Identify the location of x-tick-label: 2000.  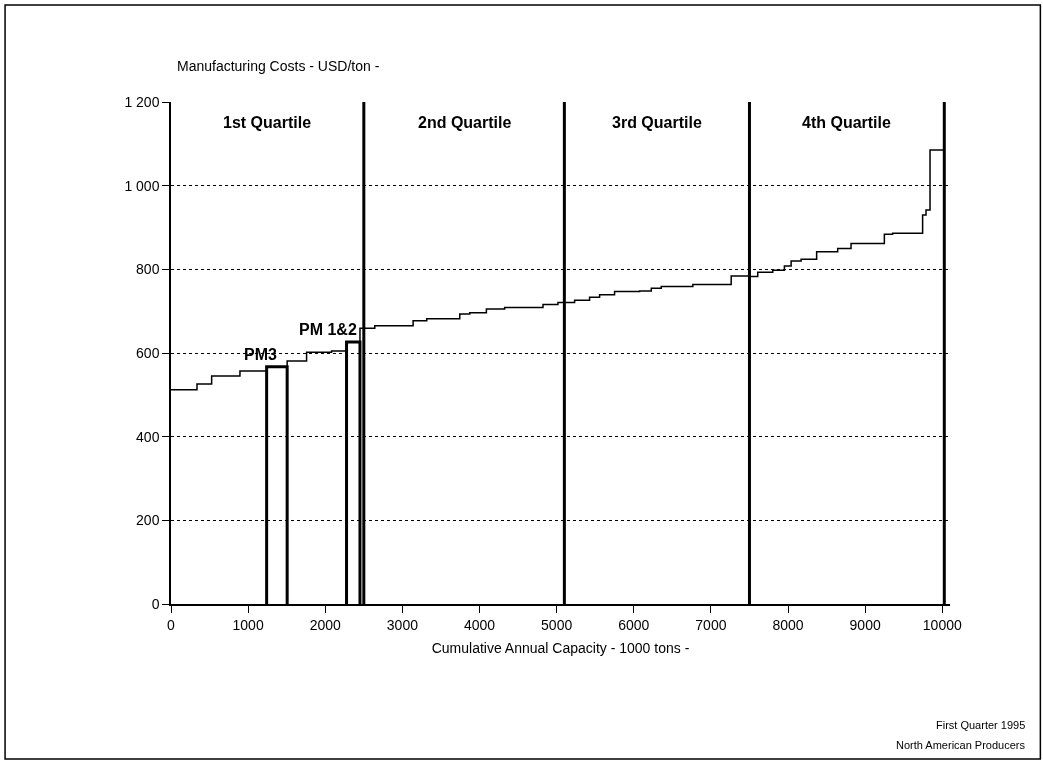
(325, 624).